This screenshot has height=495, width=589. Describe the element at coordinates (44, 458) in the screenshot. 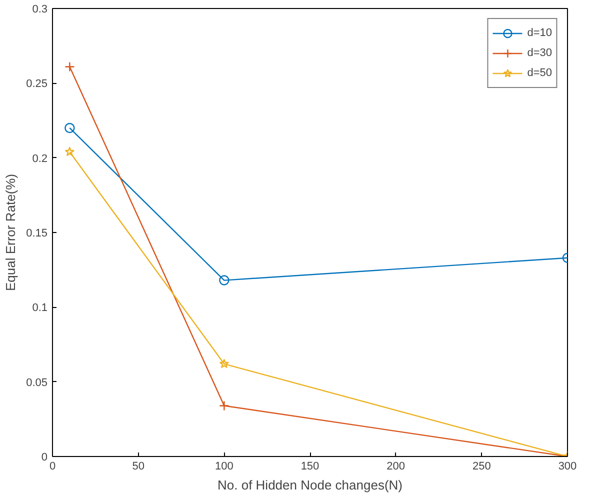

I see `y-tick-label: 0` at that location.